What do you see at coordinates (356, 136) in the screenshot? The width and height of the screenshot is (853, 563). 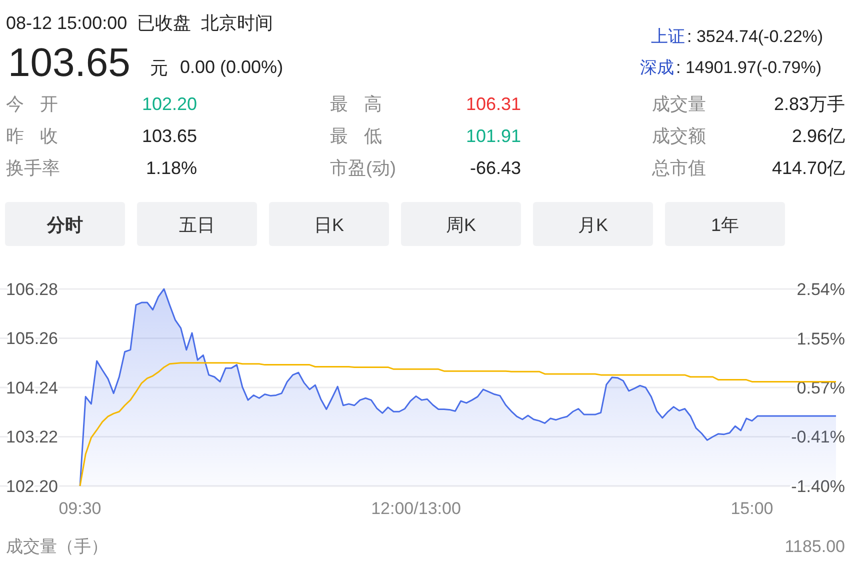 I see `text: 最 低` at bounding box center [356, 136].